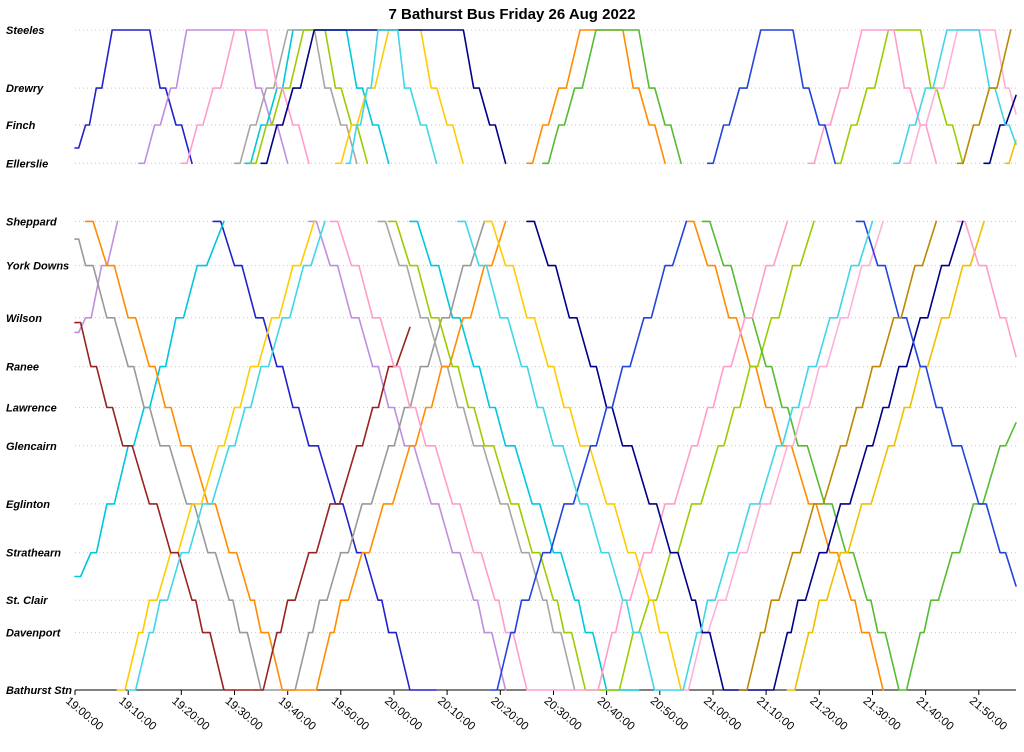  I want to click on y-axis-station-label: Drewry, so click(25, 89).